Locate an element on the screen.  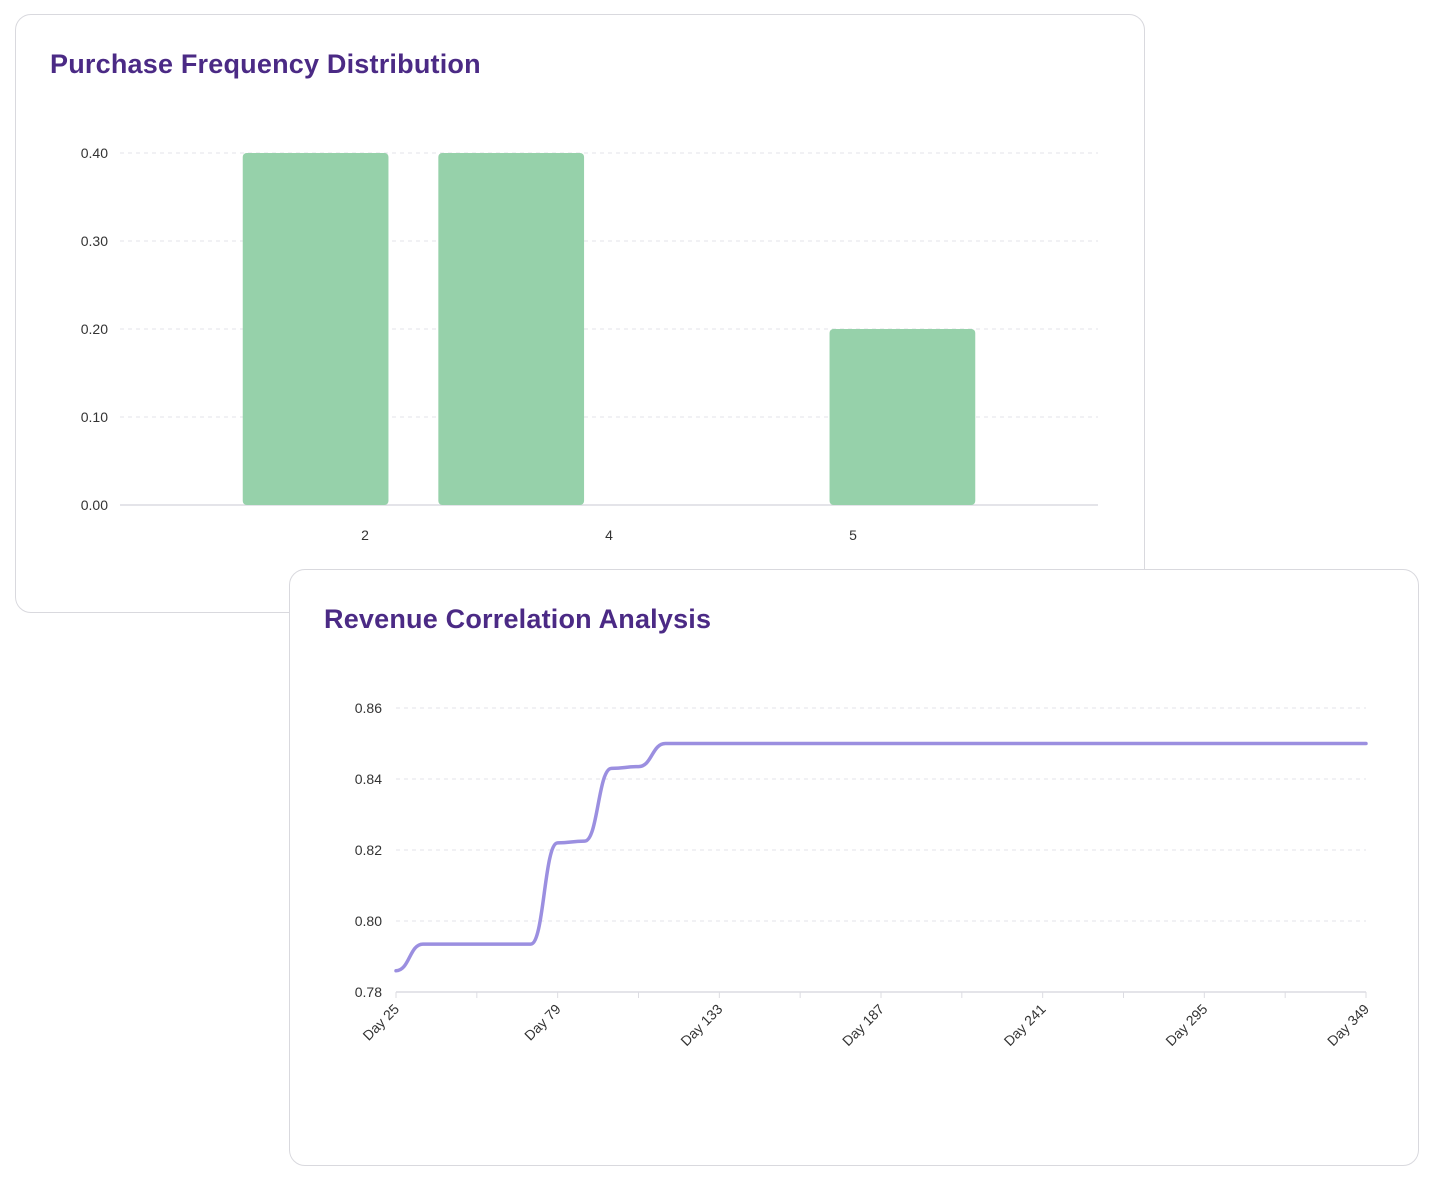
x-tick-label: 4 is located at coordinates (609, 535).